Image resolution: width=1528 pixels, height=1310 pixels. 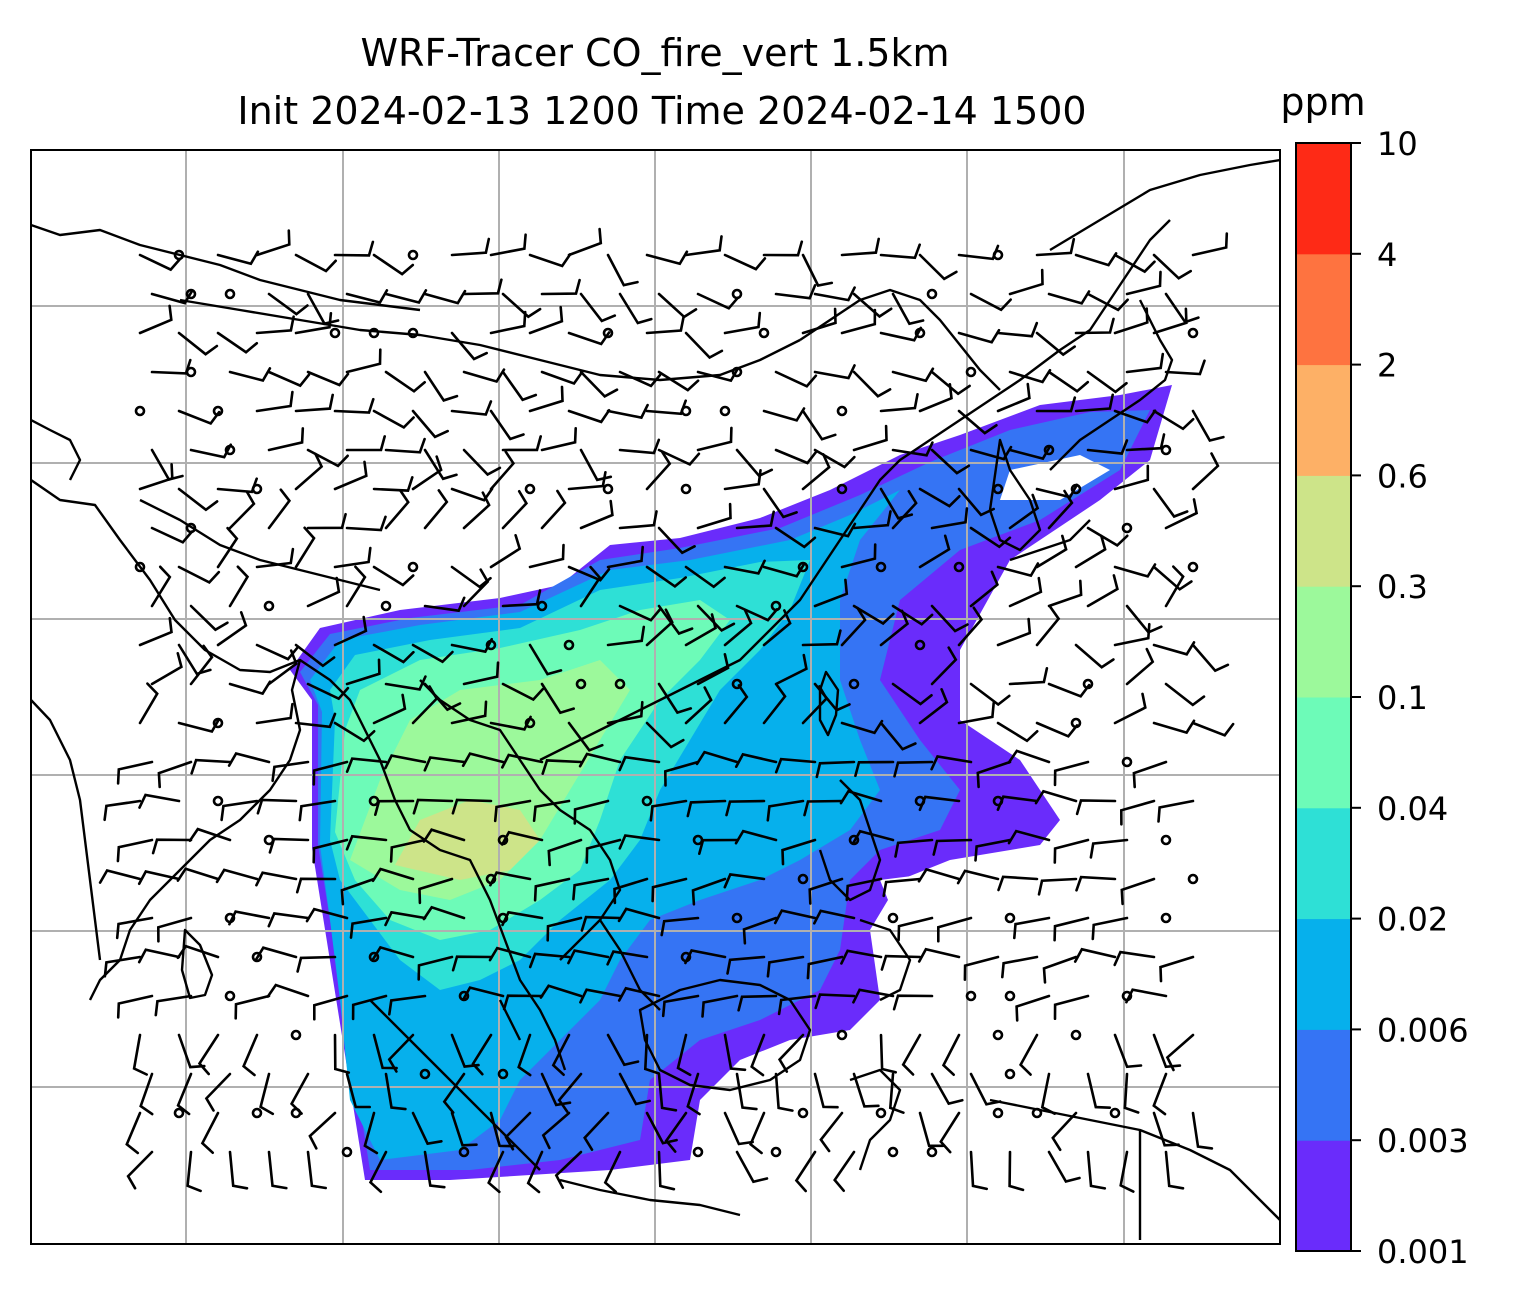 What do you see at coordinates (1402, 476) in the screenshot?
I see `colorbar-tick-label: 0.6` at bounding box center [1402, 476].